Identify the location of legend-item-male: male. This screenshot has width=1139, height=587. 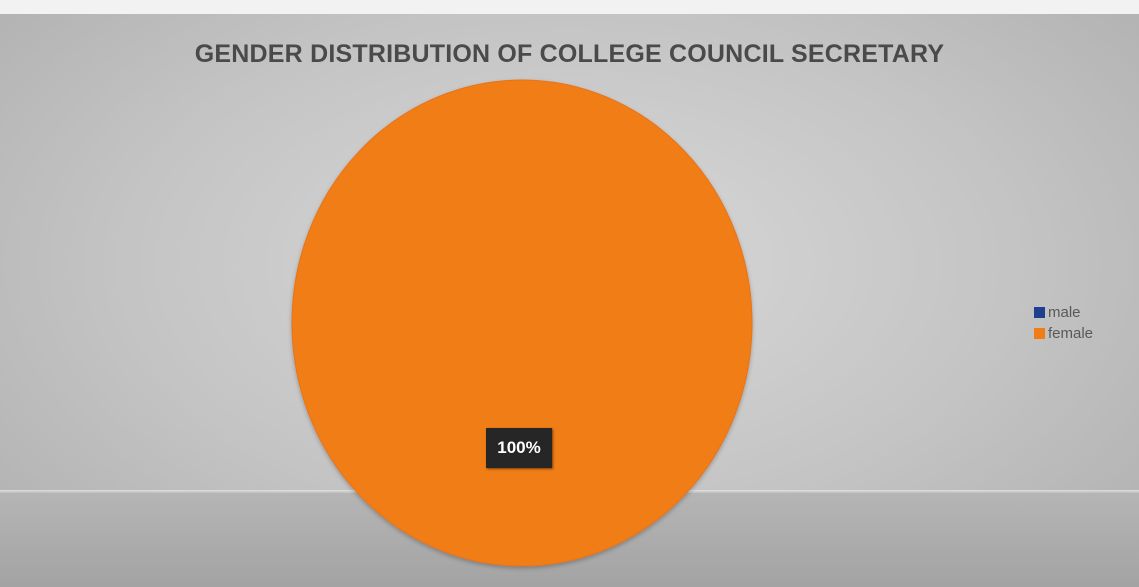
(1063, 312).